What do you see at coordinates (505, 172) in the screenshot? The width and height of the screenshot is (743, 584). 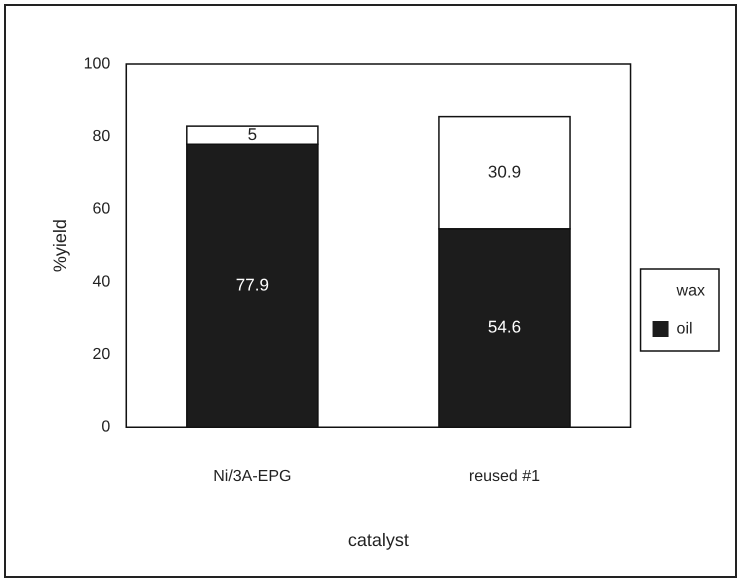 I see `data-label: 30.9` at bounding box center [505, 172].